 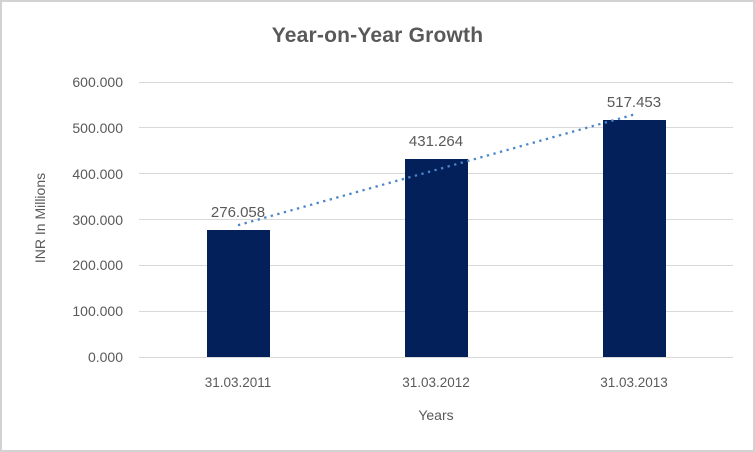 I want to click on data-label: 276.058, so click(x=238, y=213).